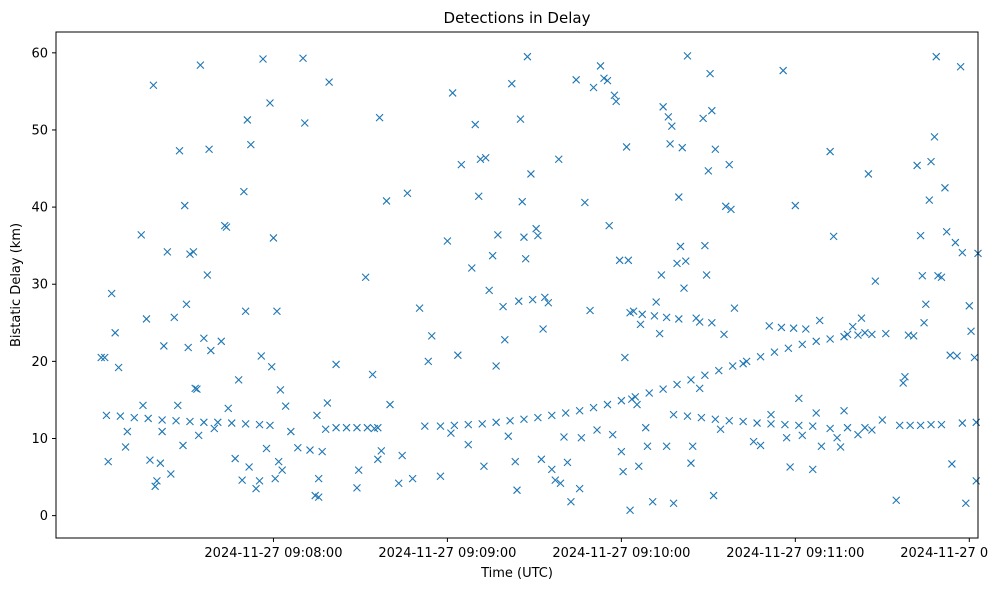 This screenshot has width=989, height=590. Describe the element at coordinates (39, 285) in the screenshot. I see `y-tick-label: 30` at that location.